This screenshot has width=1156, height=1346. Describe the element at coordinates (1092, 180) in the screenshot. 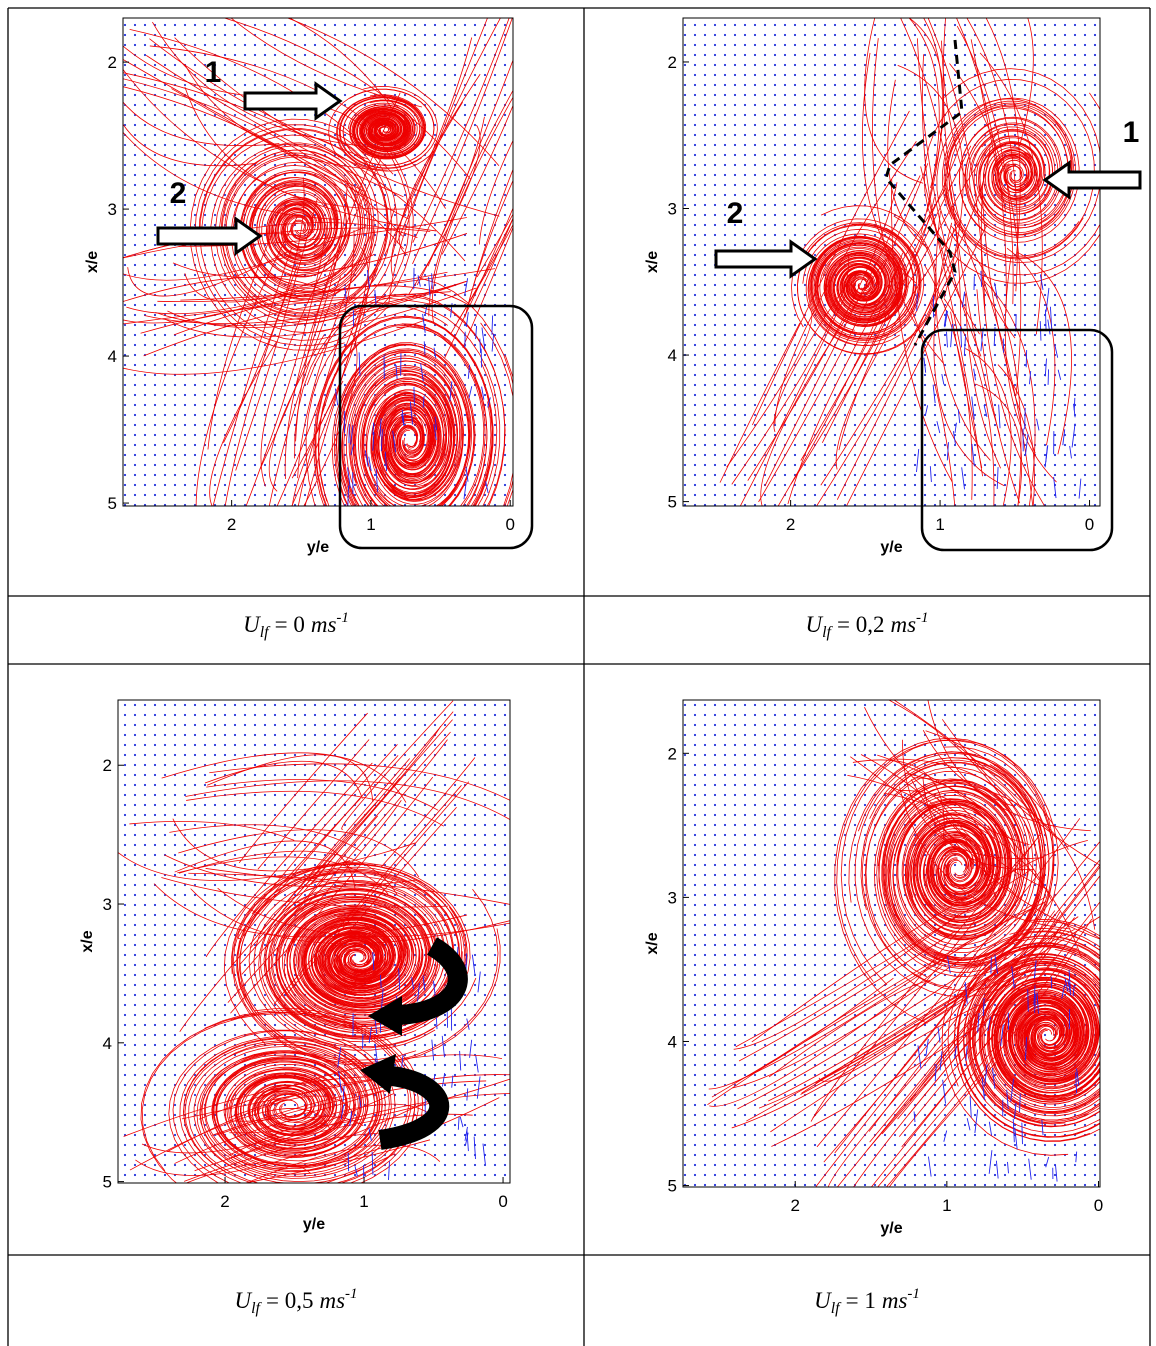

I see `arrow` at that location.